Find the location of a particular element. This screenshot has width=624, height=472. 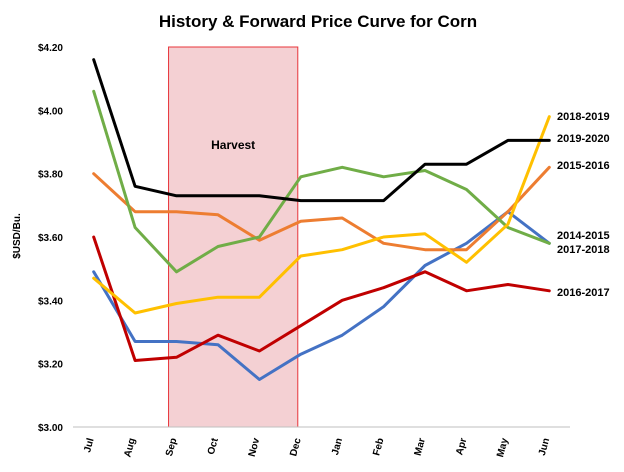

x-tick-label: Feb is located at coordinates (378, 447).